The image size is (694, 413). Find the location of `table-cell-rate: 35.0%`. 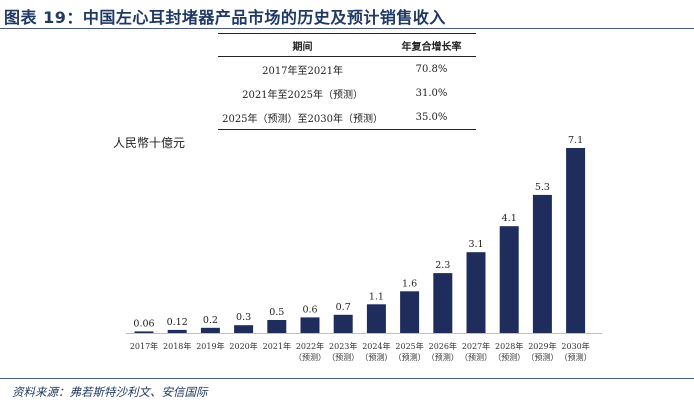

table-cell-rate: 35.0% is located at coordinates (431, 117).